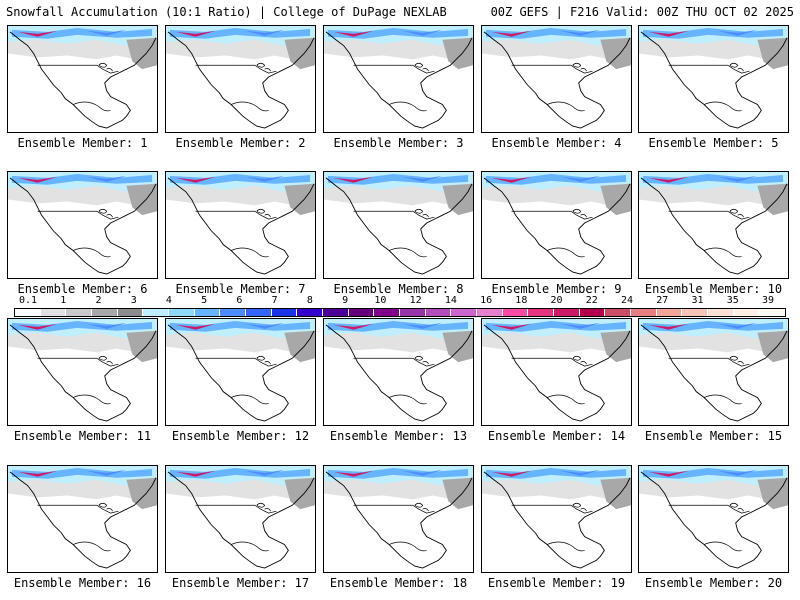 The width and height of the screenshot is (800, 600). I want to click on colorbar-tick-label: 2, so click(98, 300).